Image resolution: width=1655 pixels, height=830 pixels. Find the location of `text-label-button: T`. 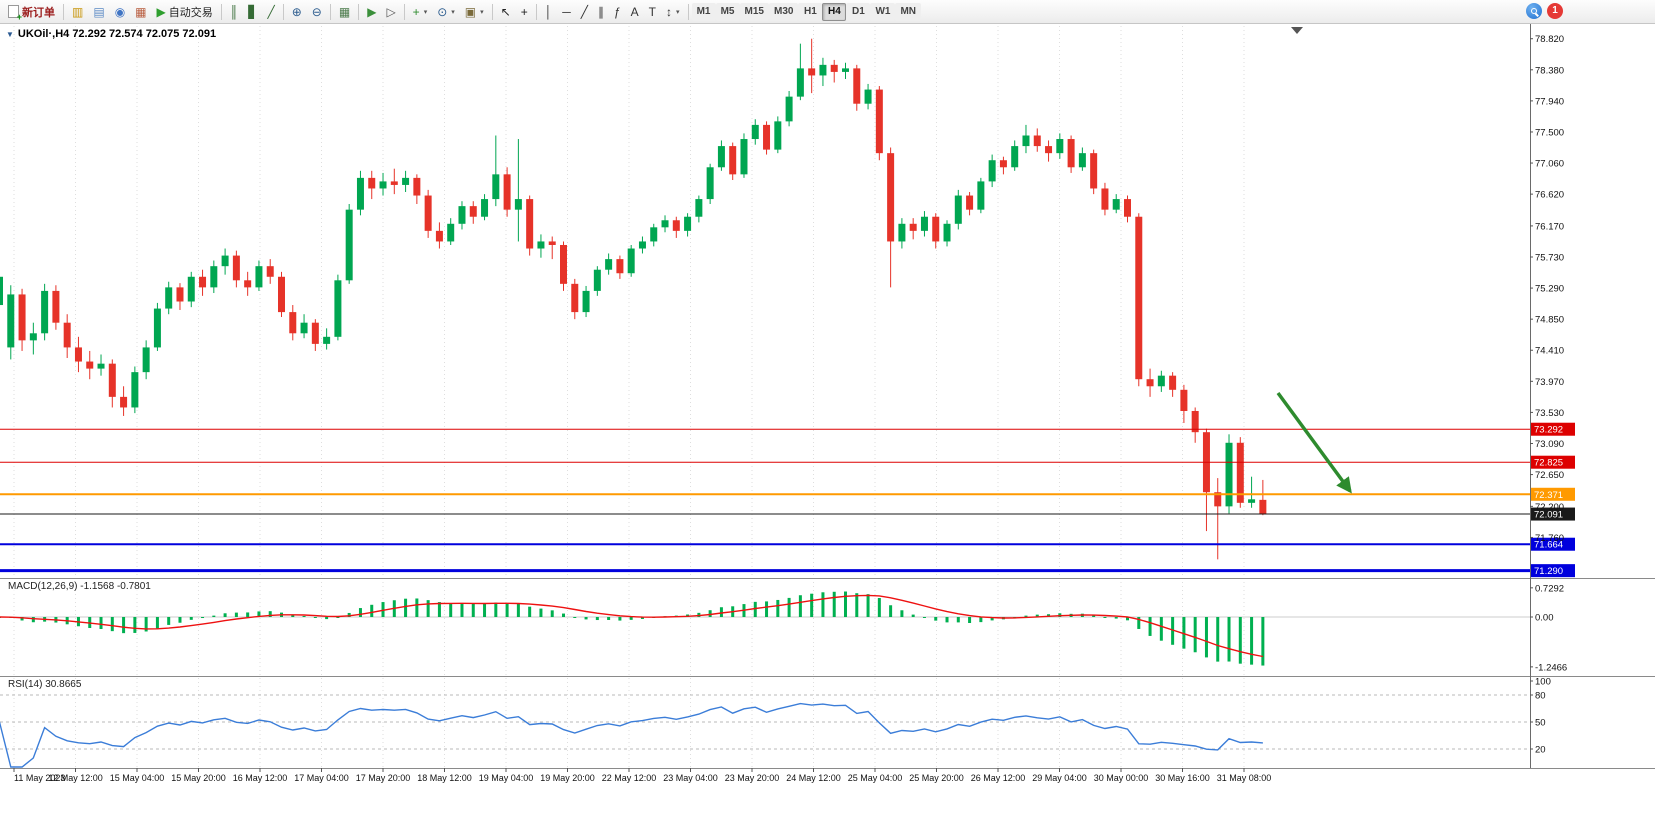

text-label-button: T is located at coordinates (652, 12).